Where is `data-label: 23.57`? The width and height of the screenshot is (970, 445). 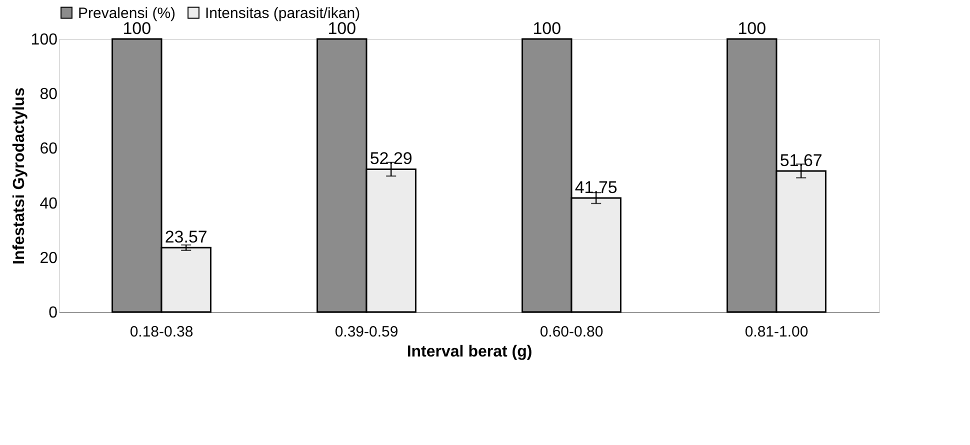 data-label: 23.57 is located at coordinates (186, 237).